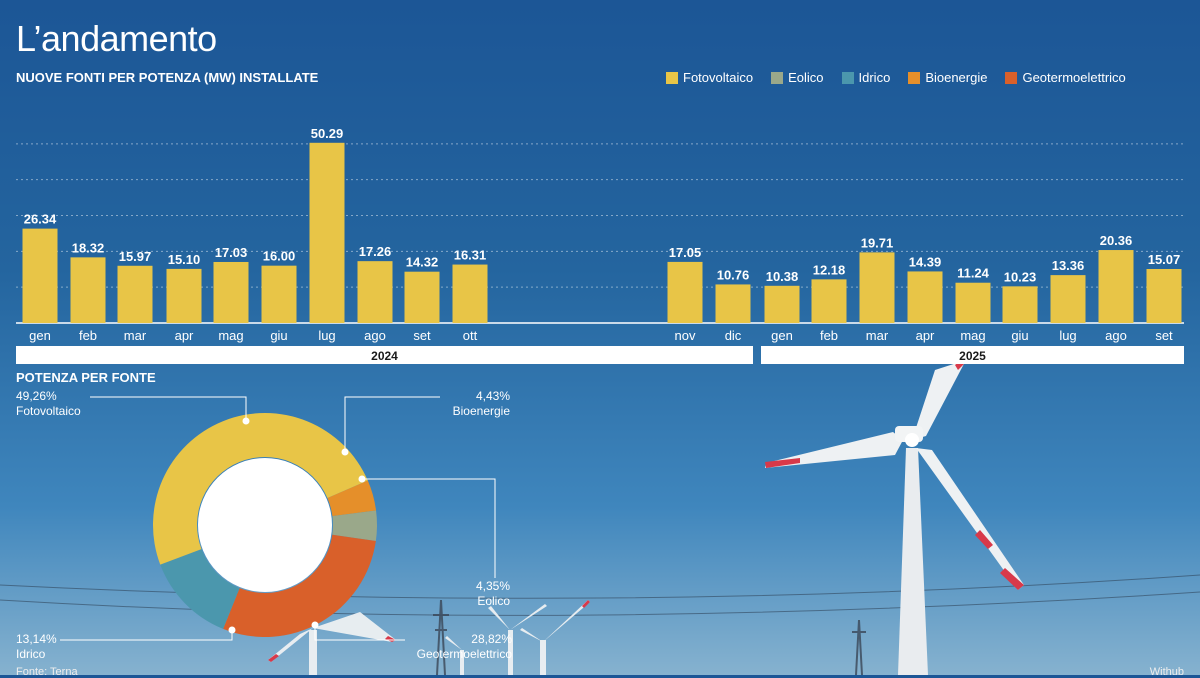 This screenshot has height=678, width=1200. I want to click on pie-label-bioenergie: 4,43% Bioenergie, so click(475, 404).